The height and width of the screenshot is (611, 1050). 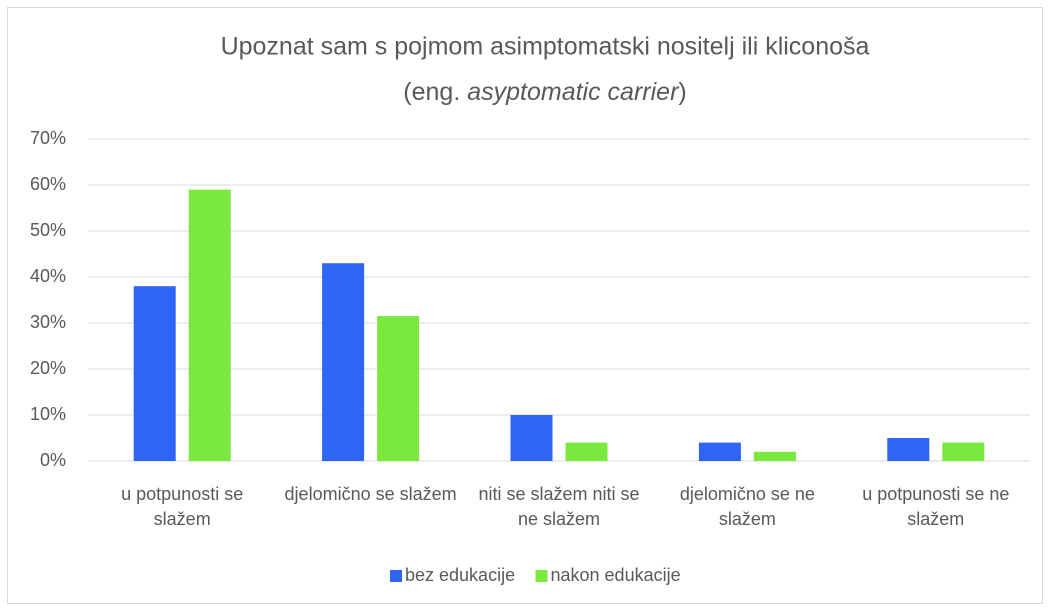 What do you see at coordinates (53, 460) in the screenshot?
I see `y-tick-label: 0%` at bounding box center [53, 460].